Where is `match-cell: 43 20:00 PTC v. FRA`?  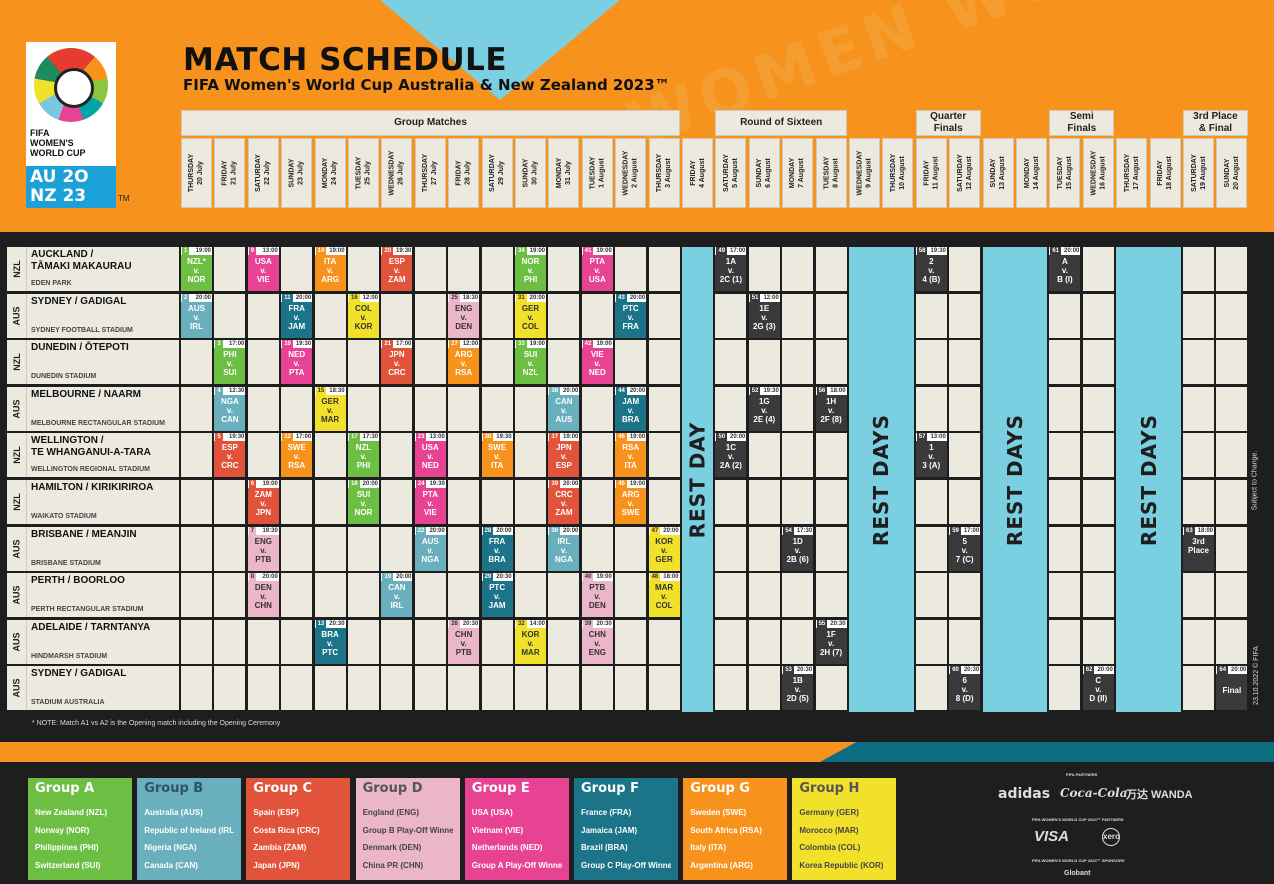
match-cell: 43 20:00 PTC v. FRA is located at coordinates (631, 315).